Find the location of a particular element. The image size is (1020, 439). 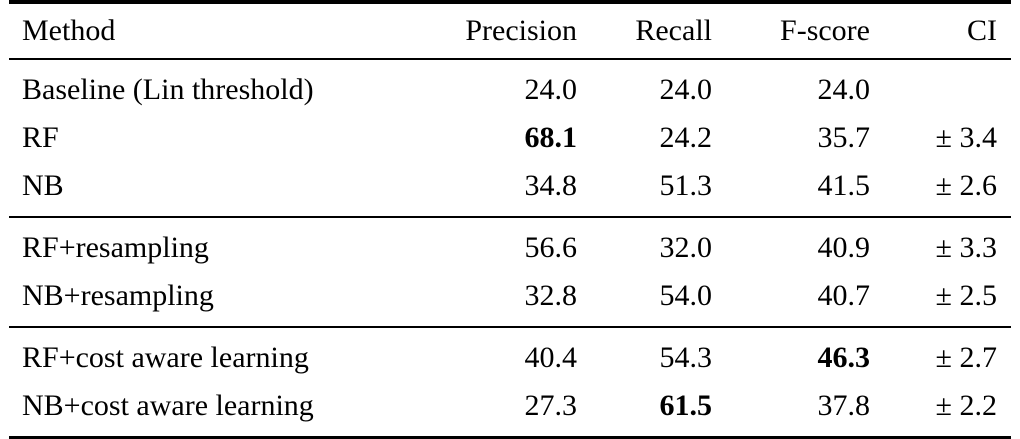

col-header-recall: Recall is located at coordinates (644, 31).